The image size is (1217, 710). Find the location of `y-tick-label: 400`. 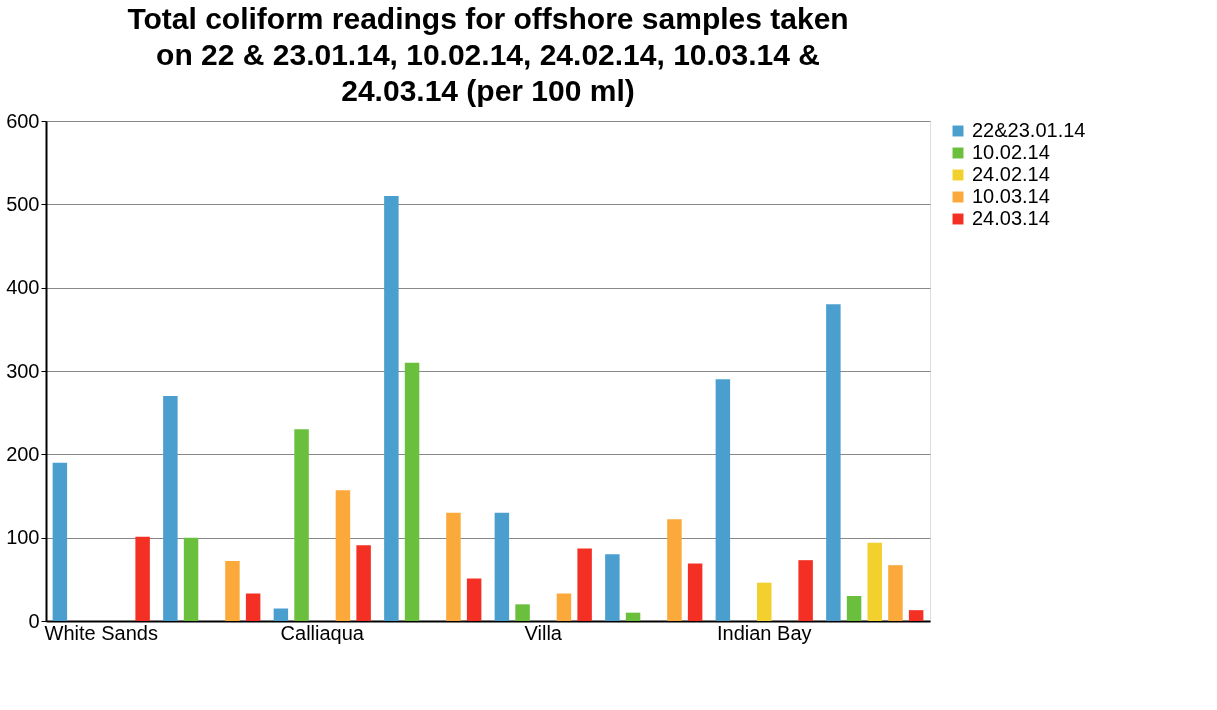

y-tick-label: 400 is located at coordinates (23, 287).